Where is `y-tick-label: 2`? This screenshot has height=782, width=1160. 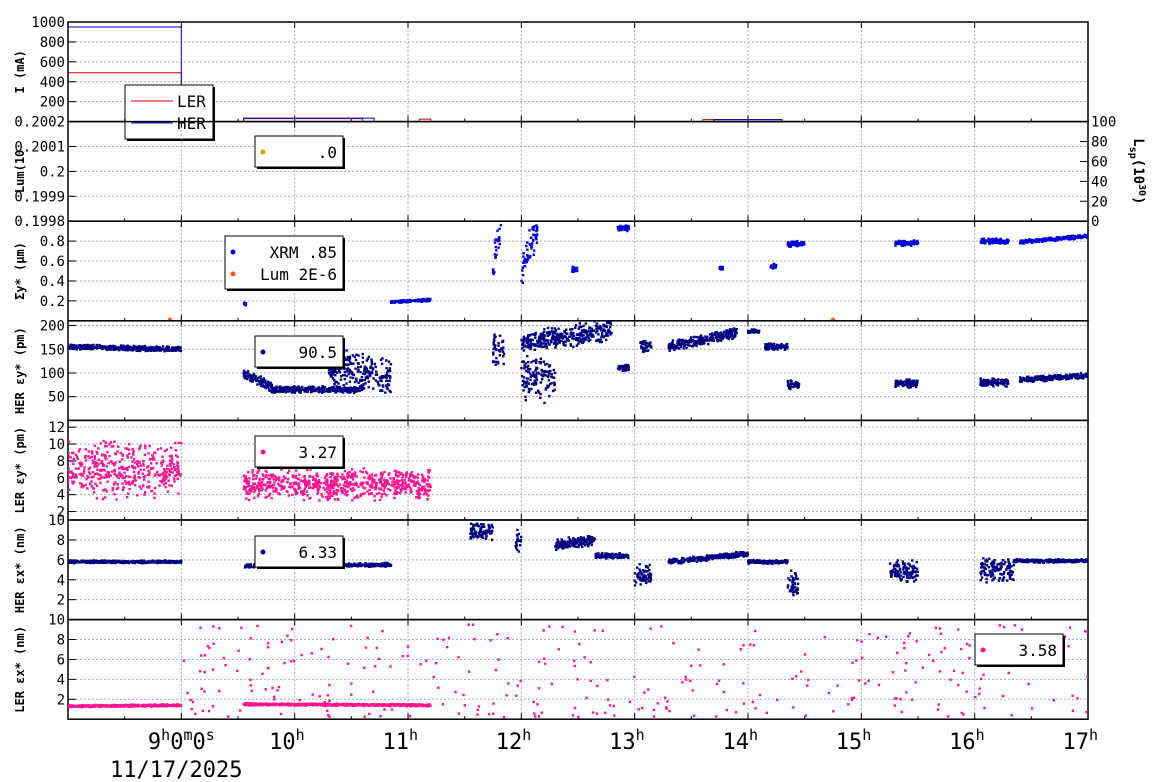 y-tick-label: 2 is located at coordinates (61, 513).